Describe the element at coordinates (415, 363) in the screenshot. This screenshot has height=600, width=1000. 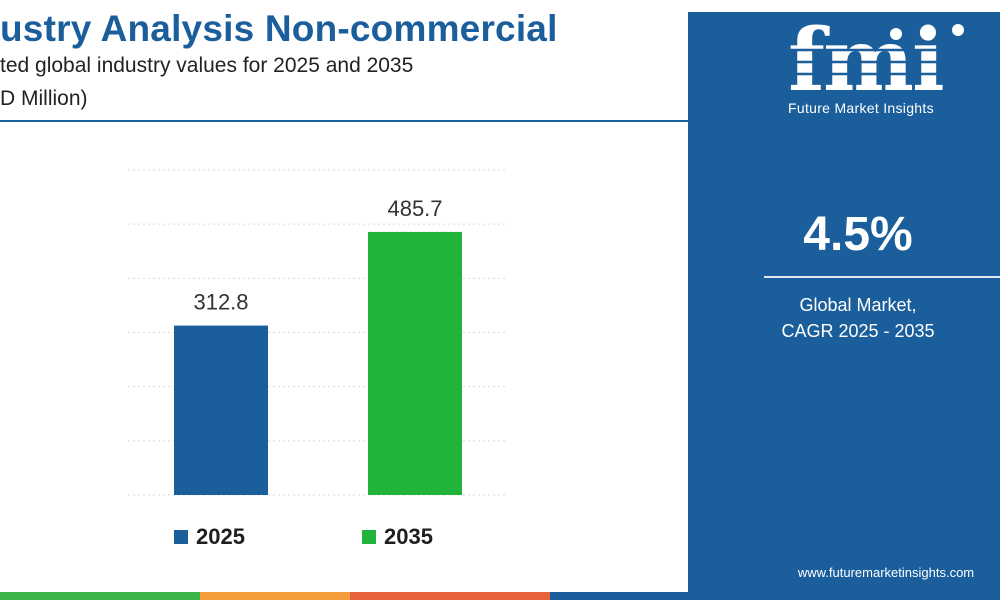
I see `bar-2035` at that location.